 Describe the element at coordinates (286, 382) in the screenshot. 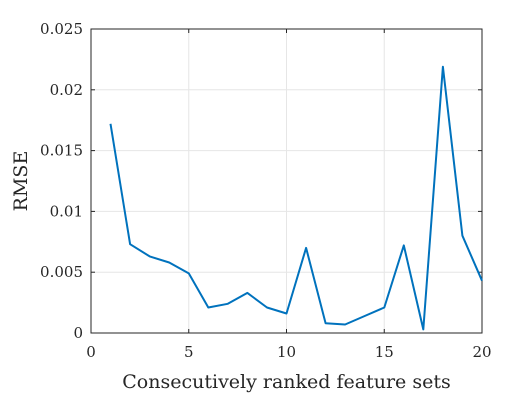

I see `x-axis-title: Consecutively ranked feature sets` at that location.